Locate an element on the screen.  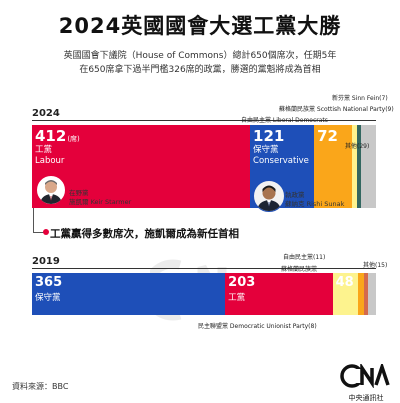
label-dup-2019: 民主聯盟黨 Democratic Unionist Party(8) is located at coordinates (257, 326).